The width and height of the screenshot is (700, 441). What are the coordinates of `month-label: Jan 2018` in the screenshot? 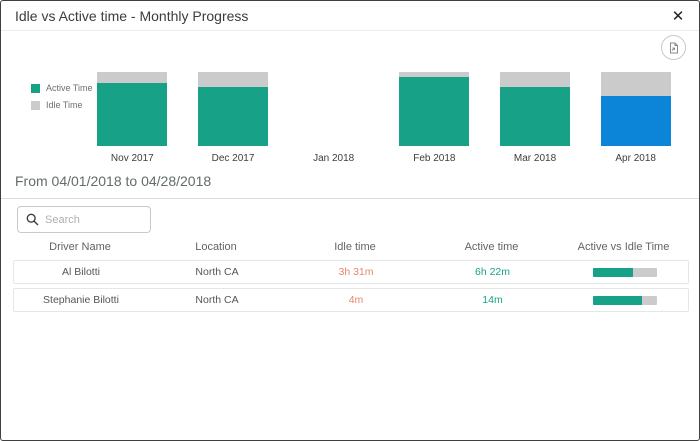 It's located at (334, 158).